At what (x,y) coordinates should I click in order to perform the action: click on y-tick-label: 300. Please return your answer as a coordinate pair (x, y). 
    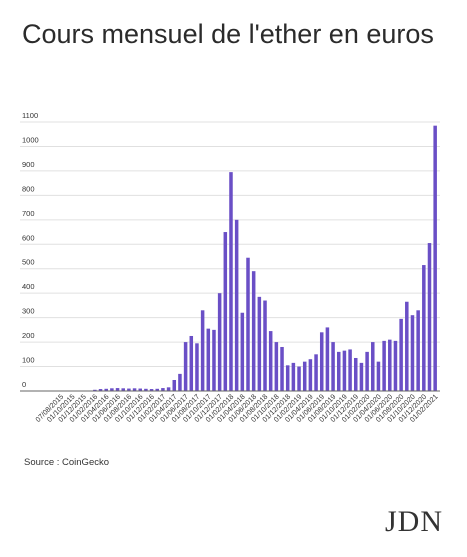
    Looking at the image, I should click on (28, 311).